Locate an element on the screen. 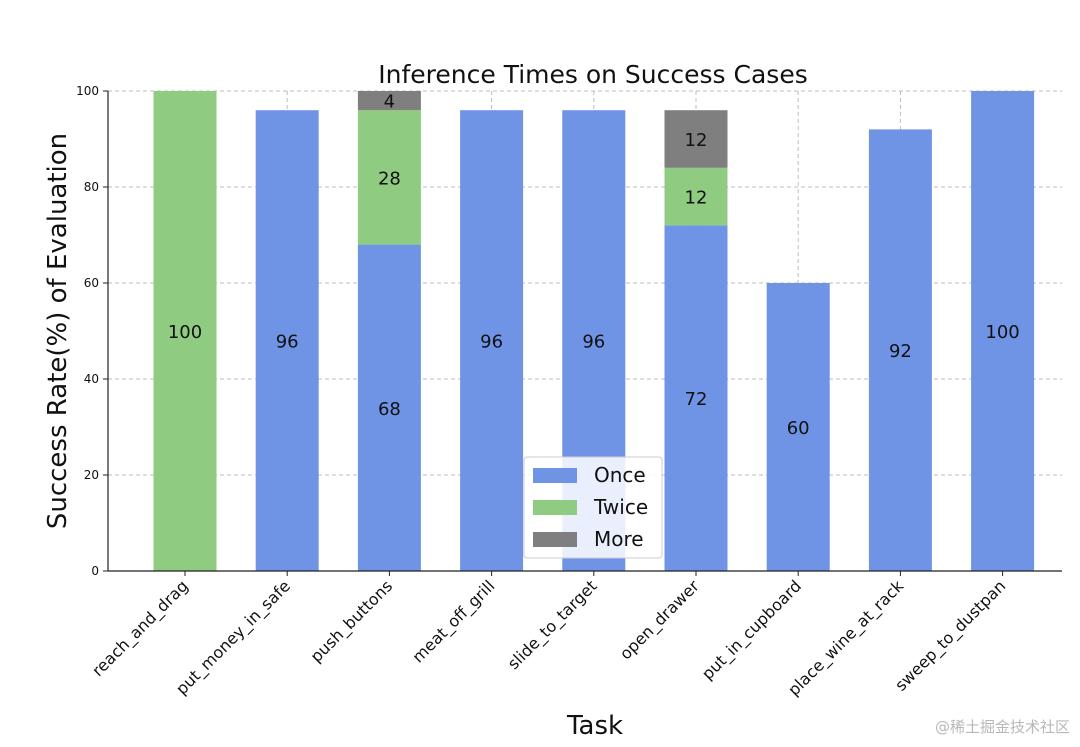 The width and height of the screenshot is (1080, 747). bar-value-label: 92 is located at coordinates (900, 351).